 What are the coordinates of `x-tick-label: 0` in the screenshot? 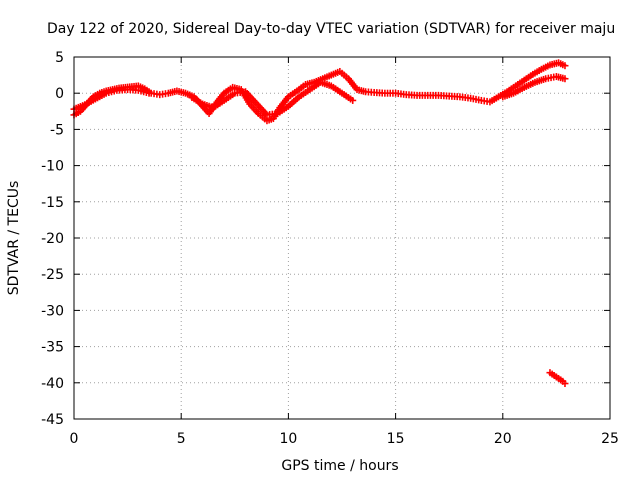 It's located at (74, 439).